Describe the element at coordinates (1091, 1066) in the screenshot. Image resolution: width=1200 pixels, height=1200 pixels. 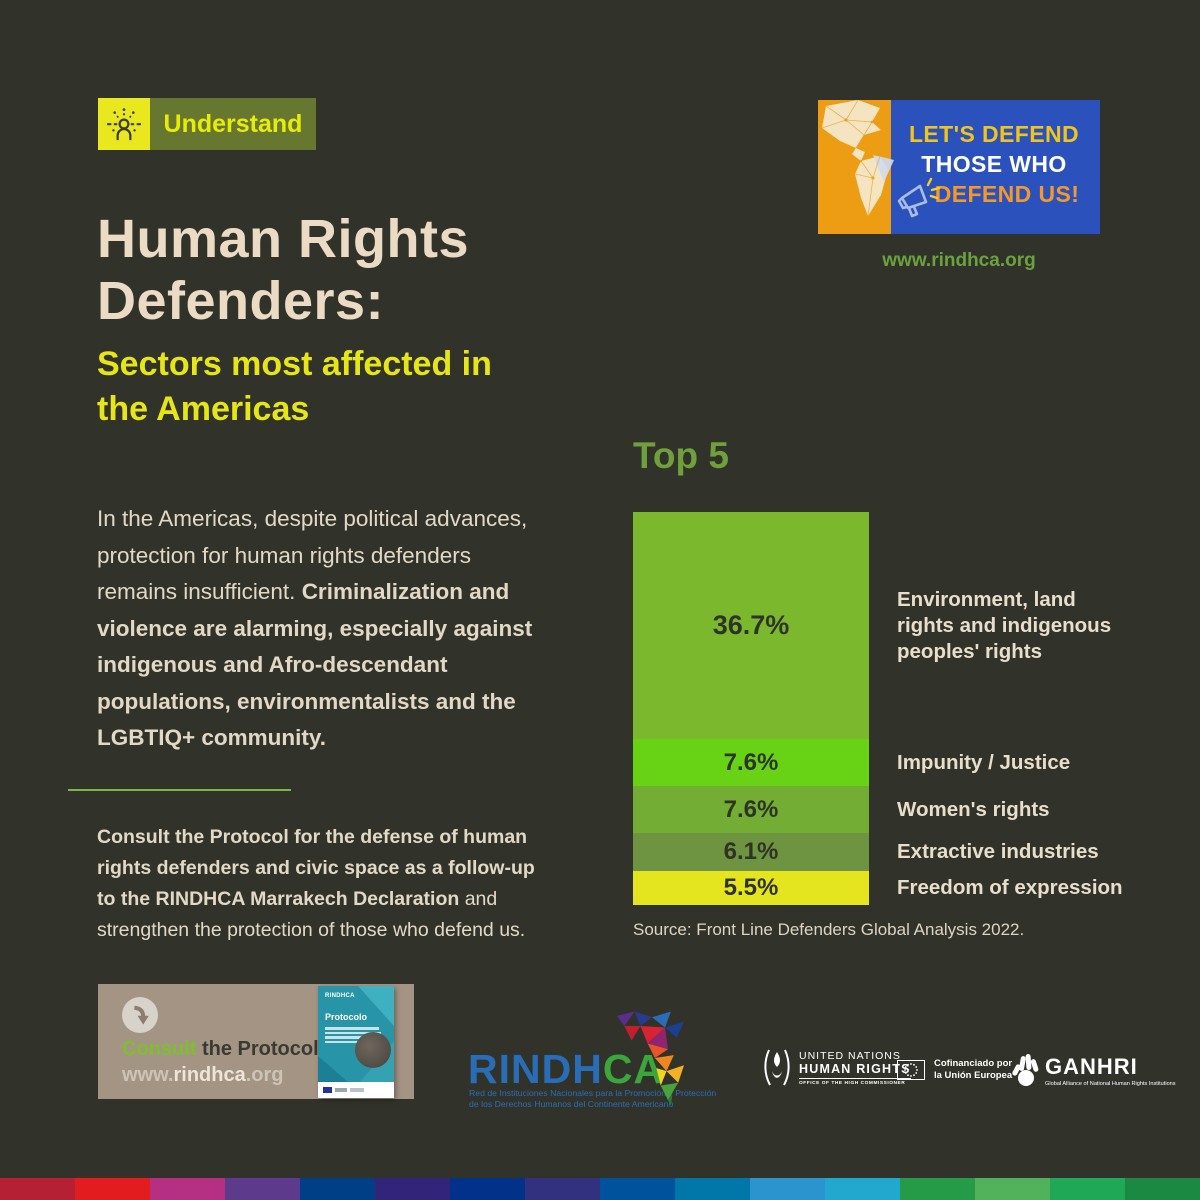
I see `ganhri-name: GANHRI` at that location.